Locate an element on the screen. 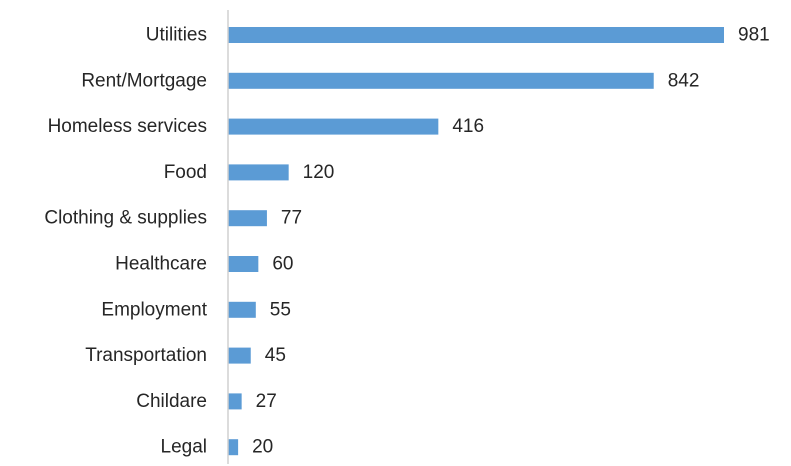 Image resolution: width=791 pixels, height=466 pixels. category-label-6: Employment is located at coordinates (154, 309).